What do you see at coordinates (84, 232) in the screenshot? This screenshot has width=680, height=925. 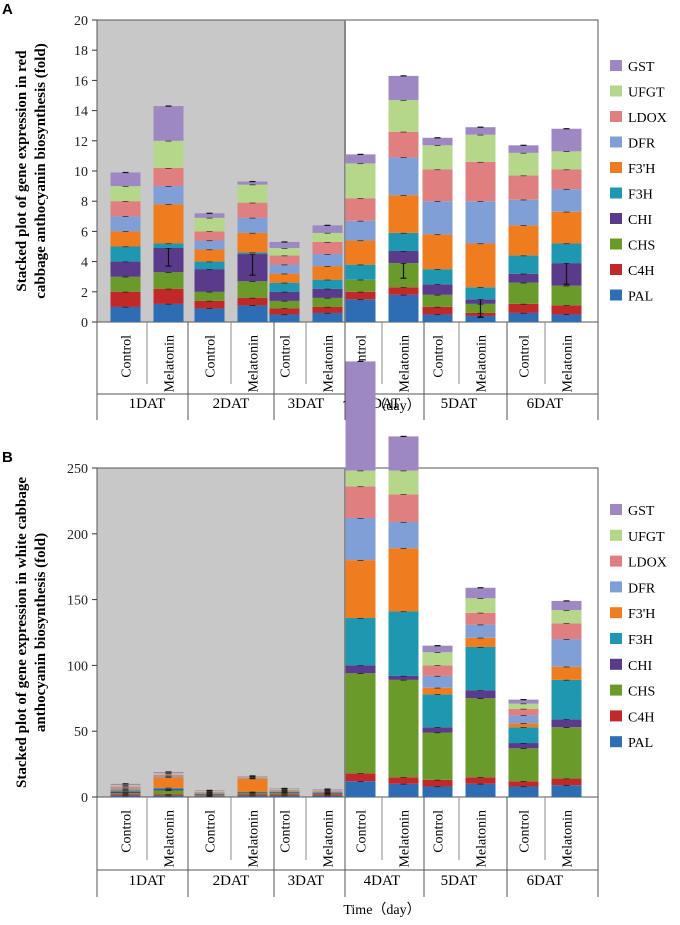 I see `y-tick-label: 6` at bounding box center [84, 232].